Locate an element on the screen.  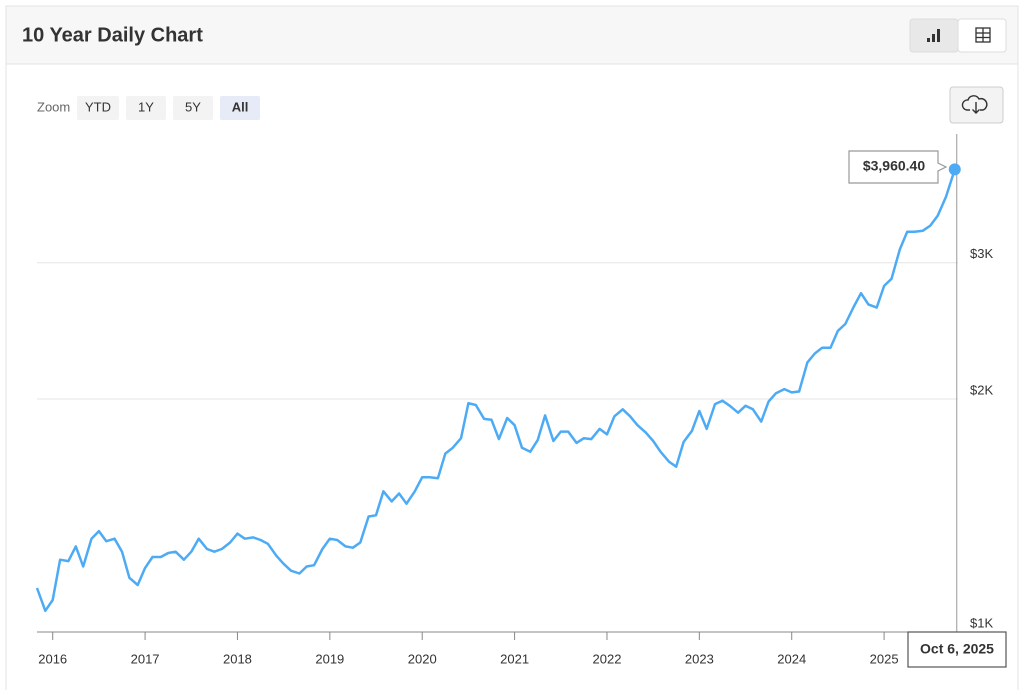
y-tick-label: $1K is located at coordinates (981, 622).